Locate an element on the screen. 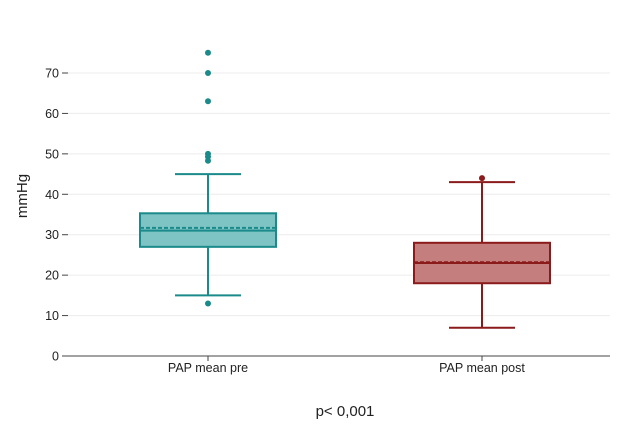 The height and width of the screenshot is (426, 618). y-tick-label-50: 50 is located at coordinates (52, 154).